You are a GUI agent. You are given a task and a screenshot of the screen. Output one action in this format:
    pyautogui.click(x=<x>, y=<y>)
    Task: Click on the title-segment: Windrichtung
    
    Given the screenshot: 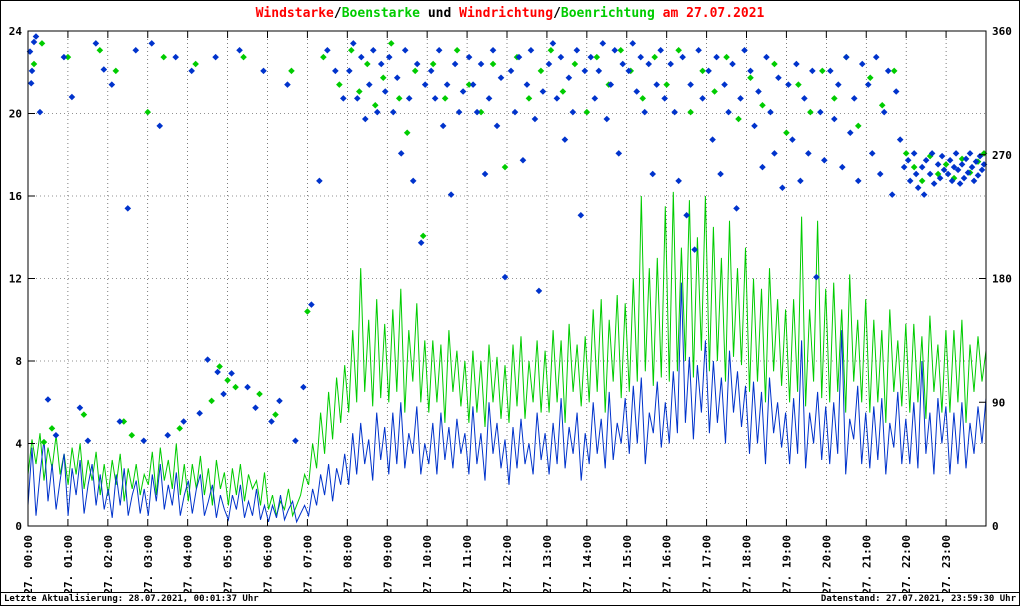 What is the action you would take?
    pyautogui.click(x=506, y=13)
    